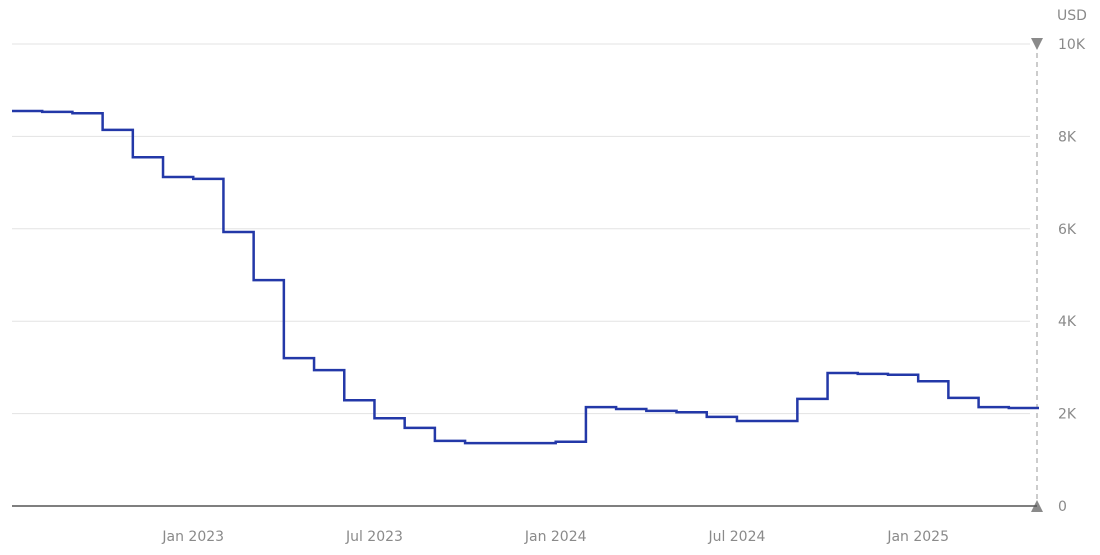  What do you see at coordinates (1062, 507) in the screenshot?
I see `y-tick-label: 0` at bounding box center [1062, 507].